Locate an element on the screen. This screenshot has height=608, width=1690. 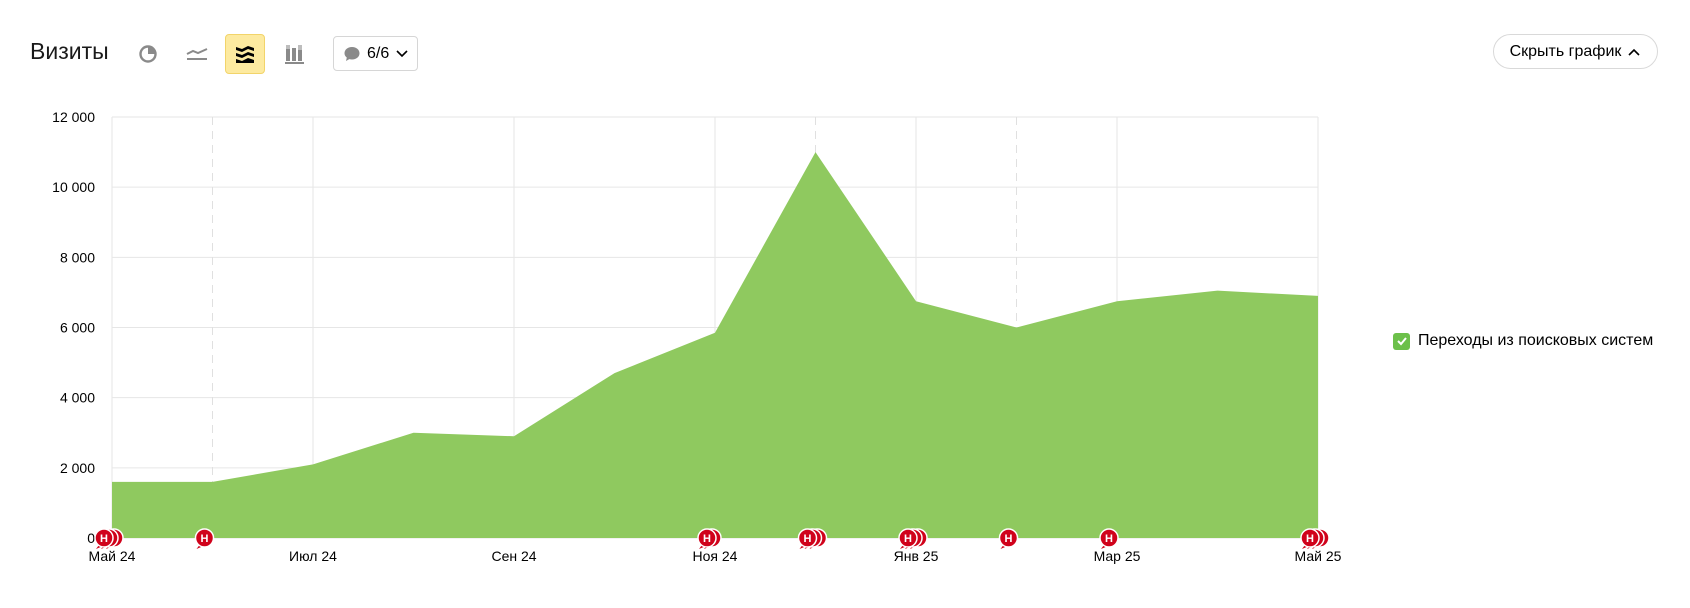
comment-icon is located at coordinates (352, 53).